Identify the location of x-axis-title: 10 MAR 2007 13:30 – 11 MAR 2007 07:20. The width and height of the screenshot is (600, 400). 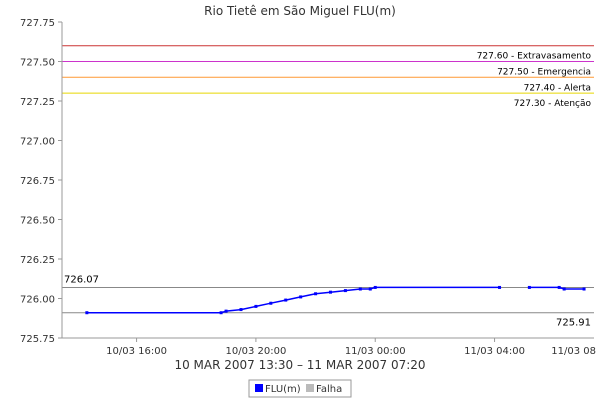
(299, 365).